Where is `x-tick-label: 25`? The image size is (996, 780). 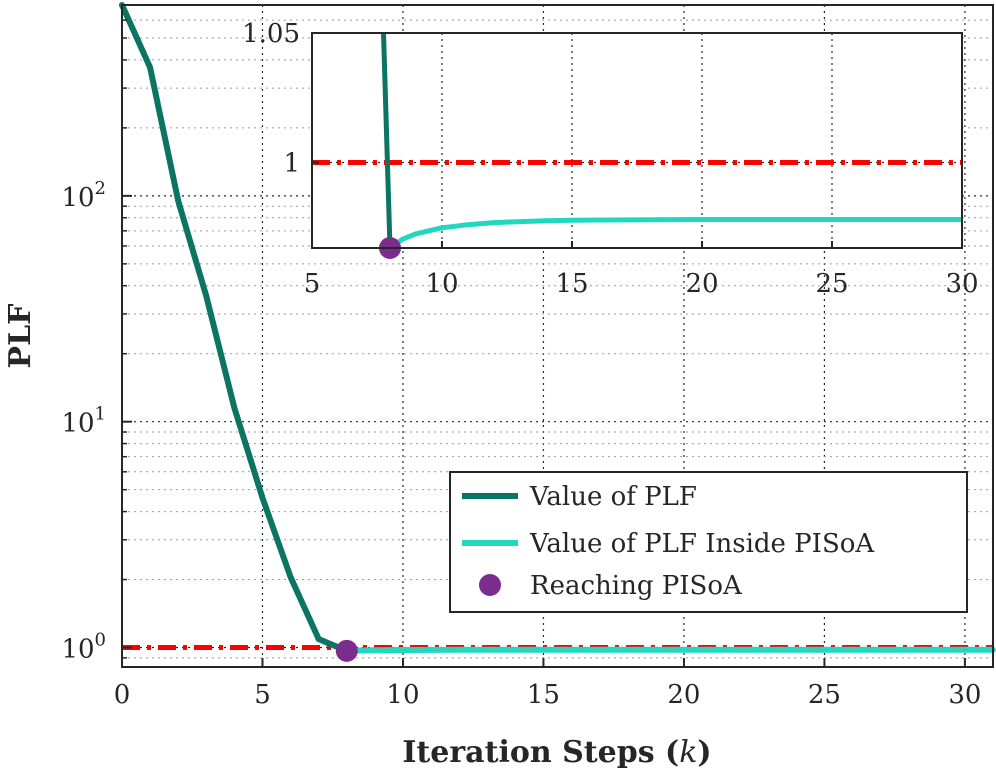
x-tick-label: 25 is located at coordinates (824, 695).